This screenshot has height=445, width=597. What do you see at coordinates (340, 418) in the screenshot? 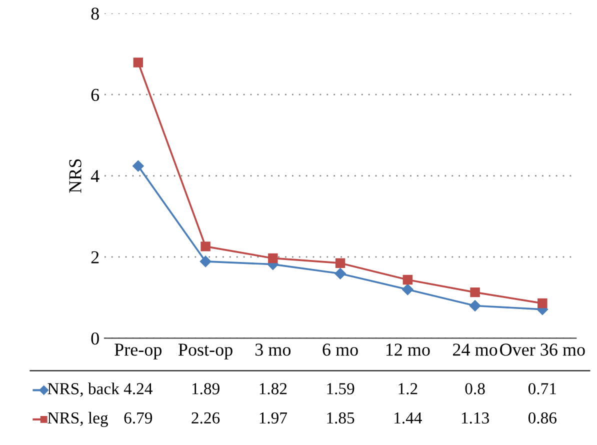
I see `data-label: 1.85` at bounding box center [340, 418].